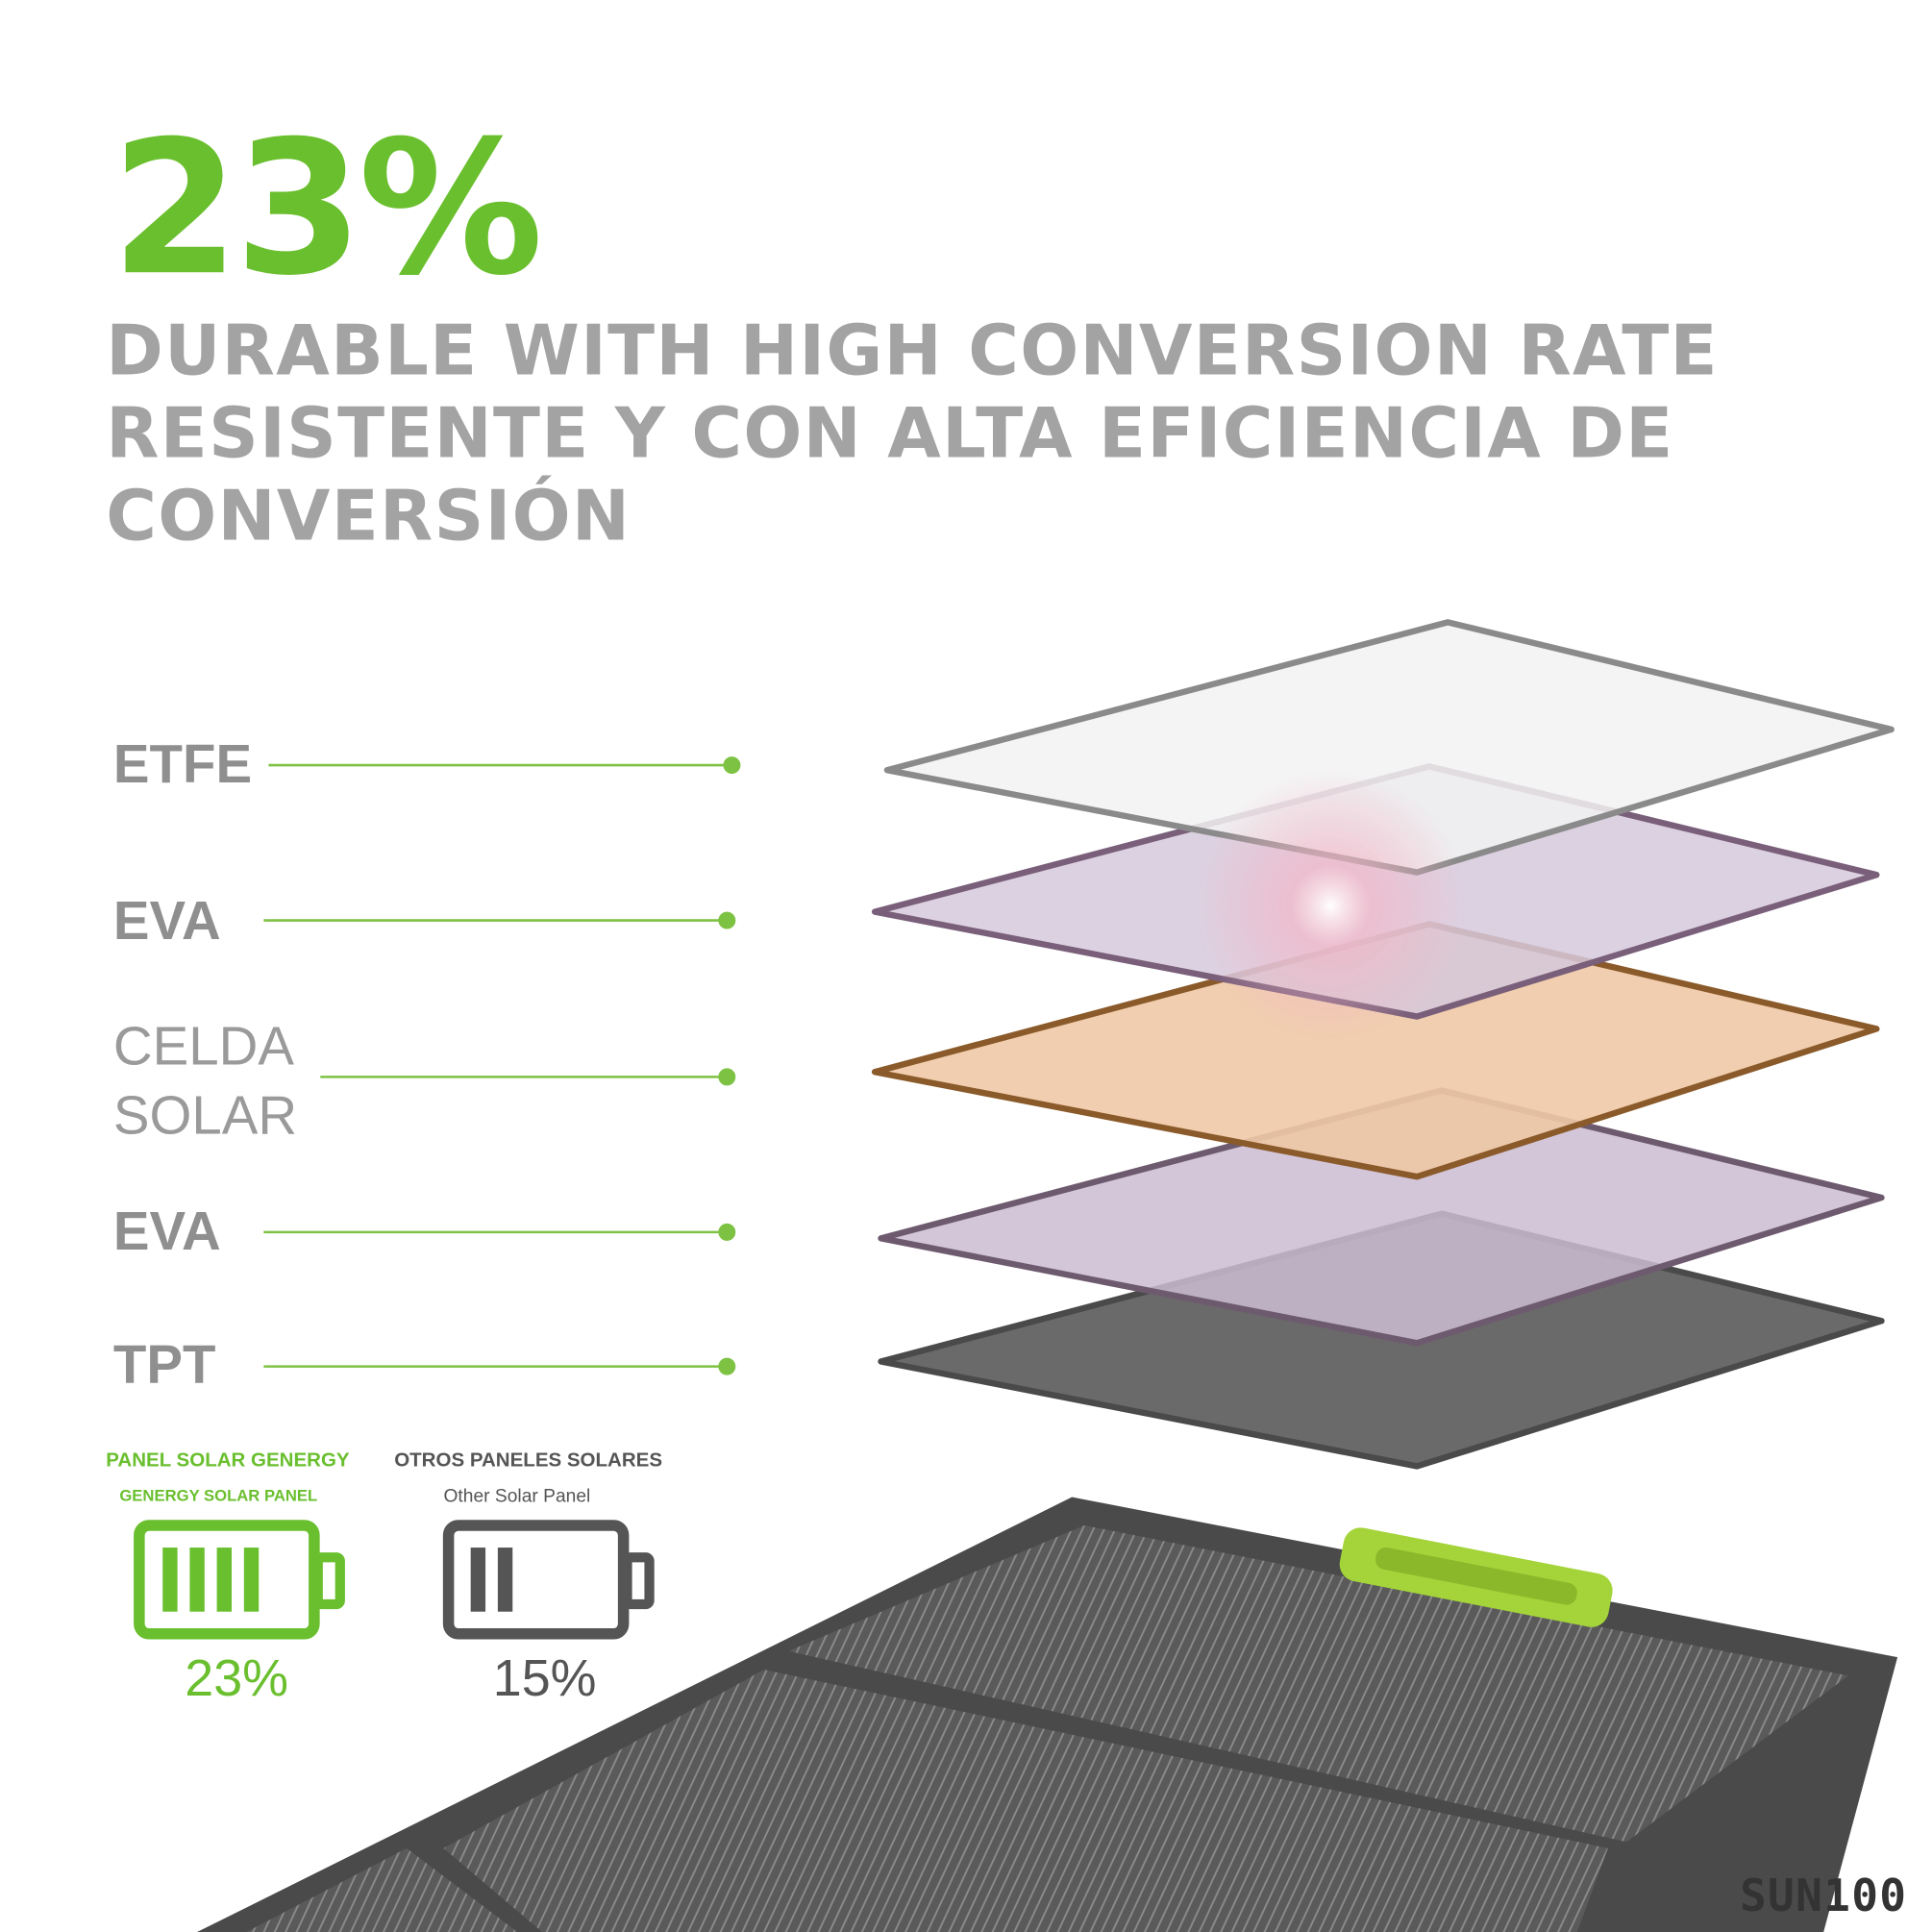  I want to click on layer-label: CELDA SOLAR, so click(205, 1082).